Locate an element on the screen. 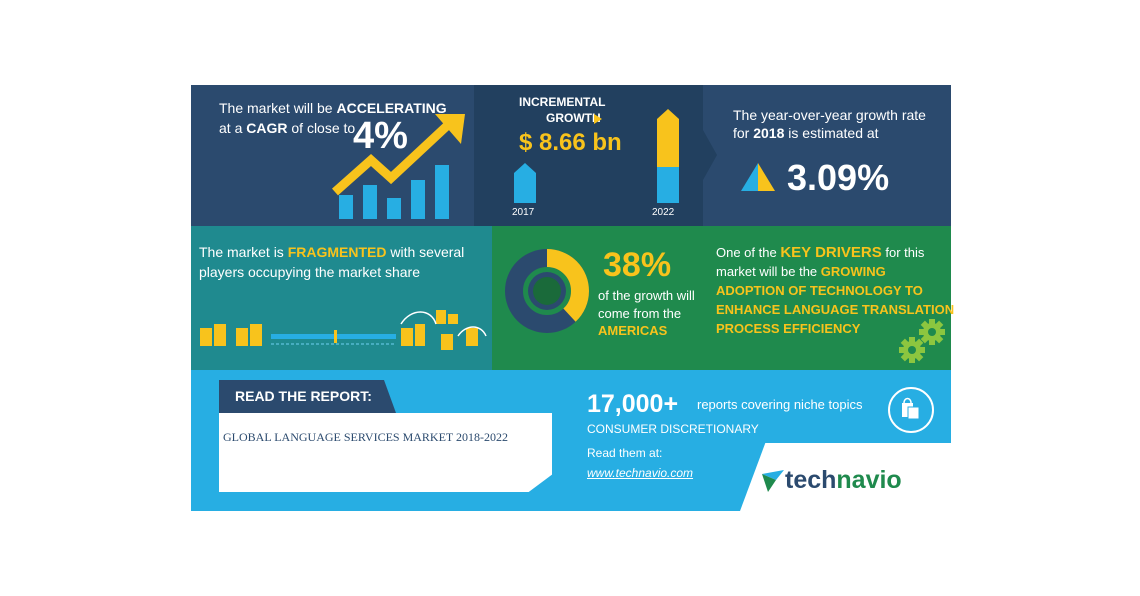  incremental-label: INCREMENTAL is located at coordinates (562, 102).